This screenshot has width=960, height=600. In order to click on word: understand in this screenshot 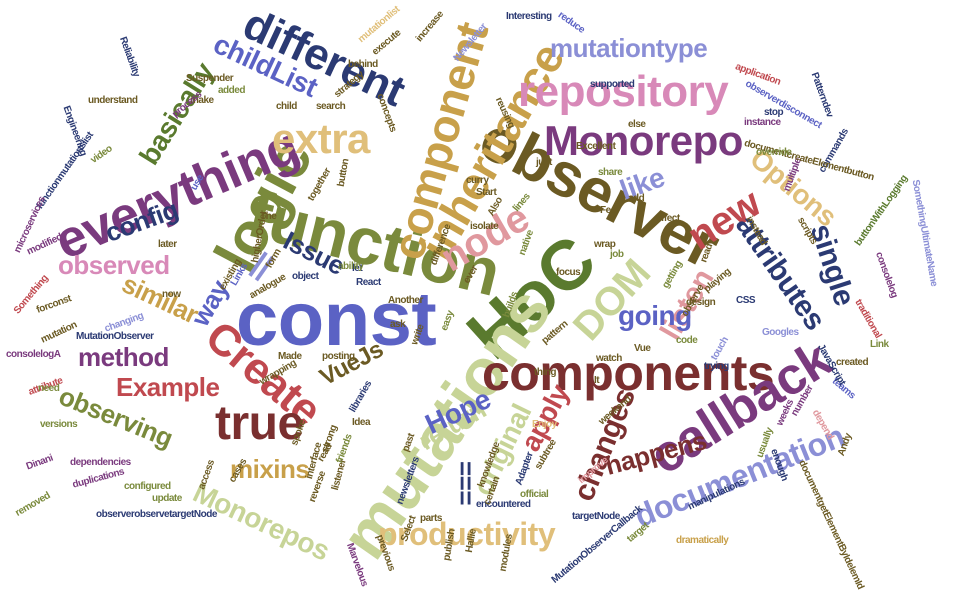, I will do `click(113, 100)`.